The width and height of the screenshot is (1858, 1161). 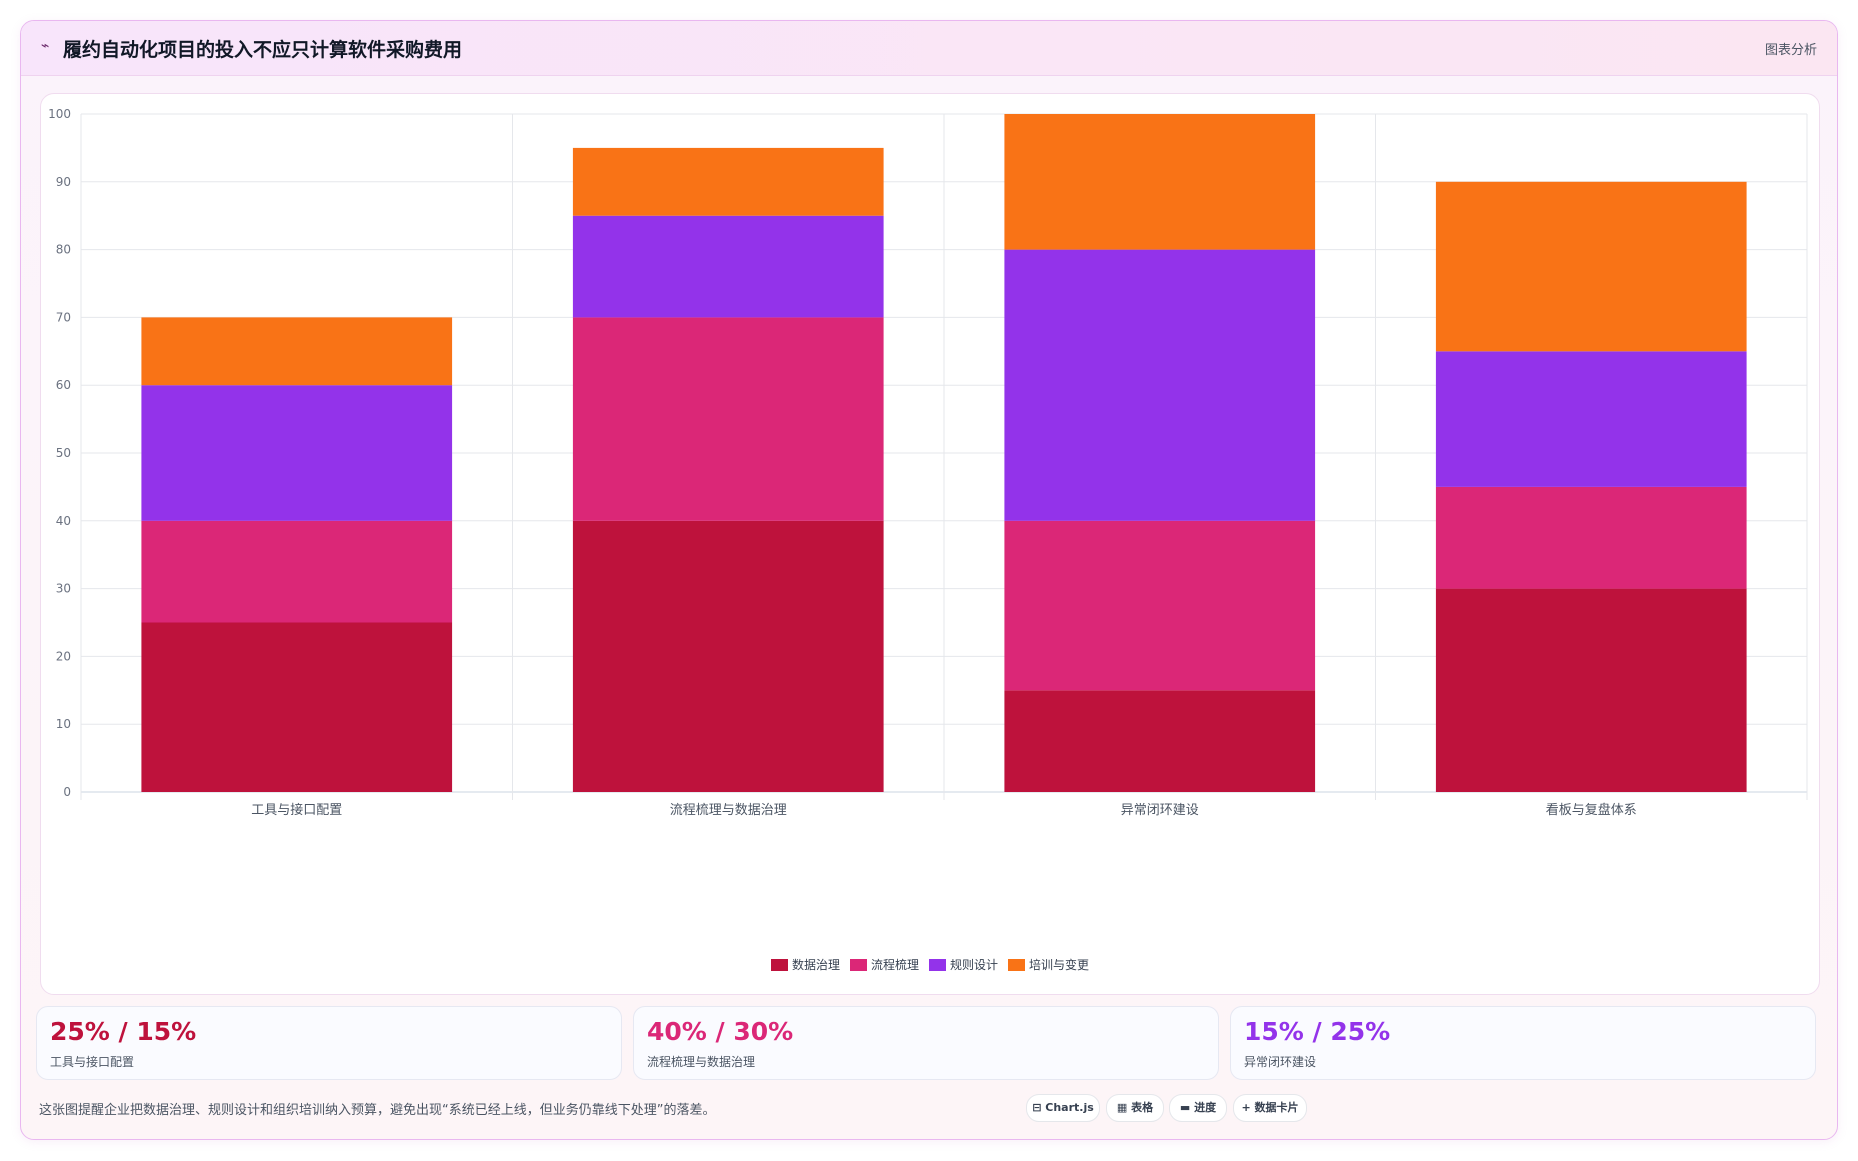 What do you see at coordinates (92, 1062) in the screenshot?
I see `stat-label: 工具与接口配置` at bounding box center [92, 1062].